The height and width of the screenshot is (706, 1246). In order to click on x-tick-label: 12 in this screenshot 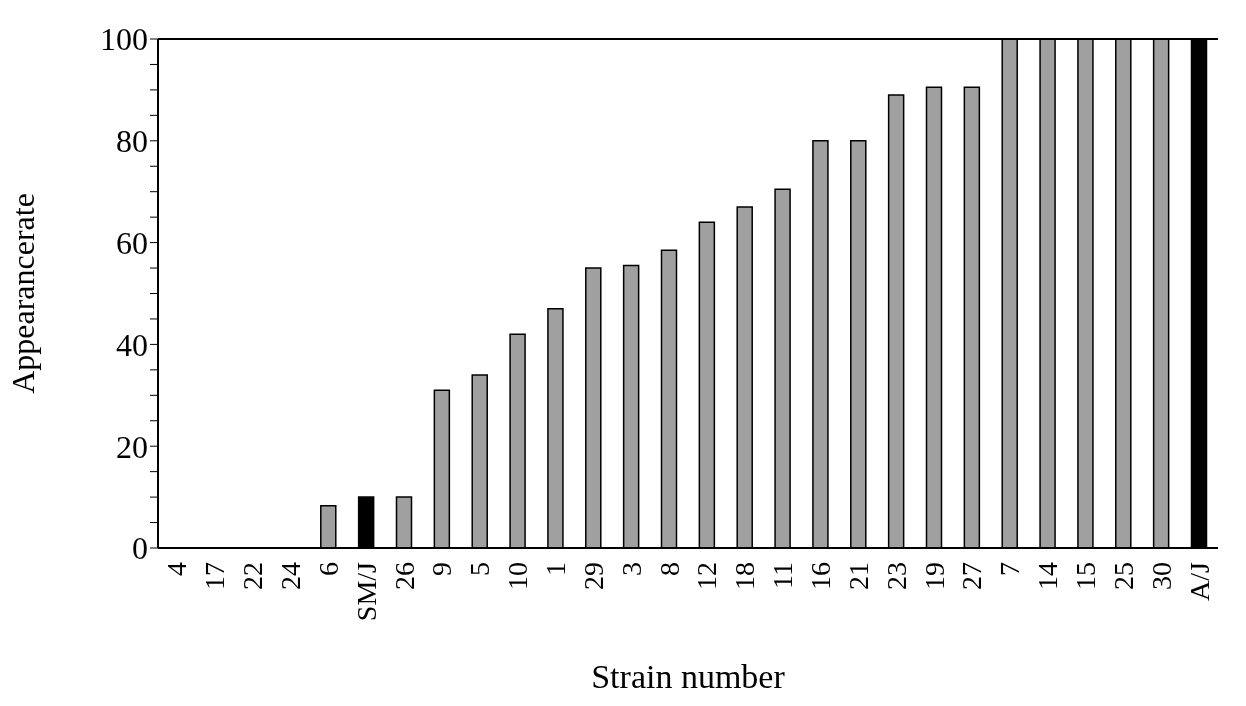, I will do `click(707, 576)`.